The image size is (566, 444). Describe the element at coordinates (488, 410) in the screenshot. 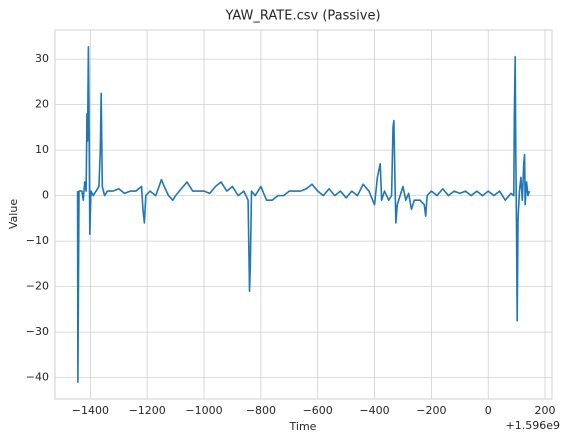

I see `x-tick-label: 0` at that location.